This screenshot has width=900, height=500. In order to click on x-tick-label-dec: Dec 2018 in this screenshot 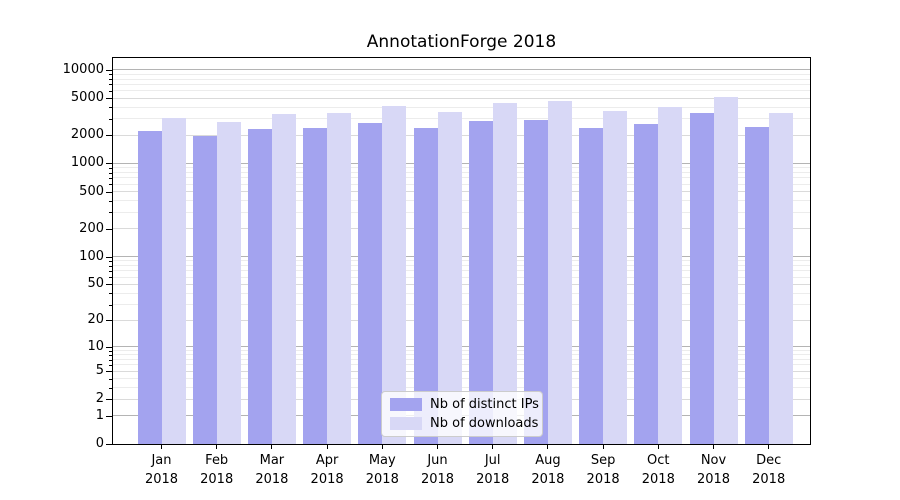, I will do `click(769, 470)`.